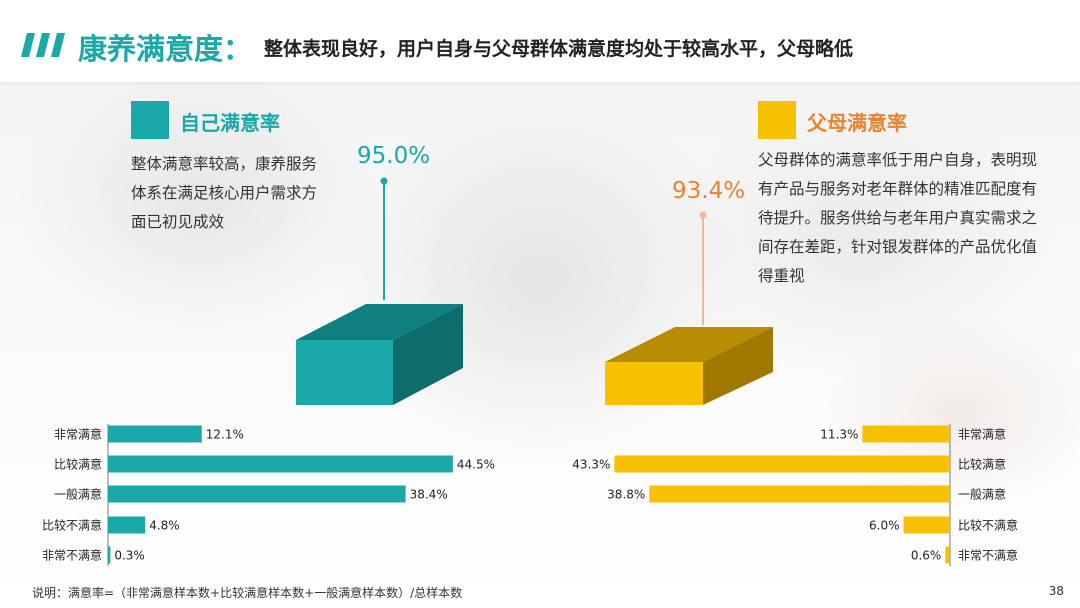 The image size is (1080, 608). What do you see at coordinates (129, 556) in the screenshot?
I see `self-value-label: 0.3%` at bounding box center [129, 556].